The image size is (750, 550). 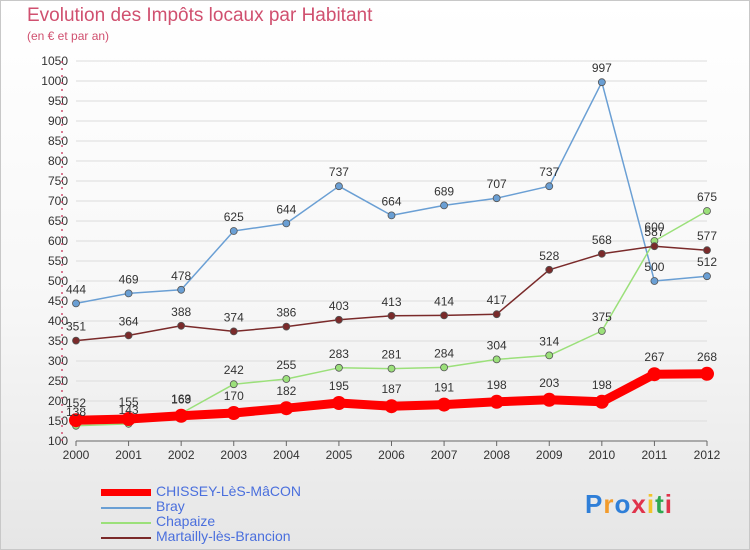 What do you see at coordinates (391, 389) in the screenshot?
I see `data-label: 187` at bounding box center [391, 389].